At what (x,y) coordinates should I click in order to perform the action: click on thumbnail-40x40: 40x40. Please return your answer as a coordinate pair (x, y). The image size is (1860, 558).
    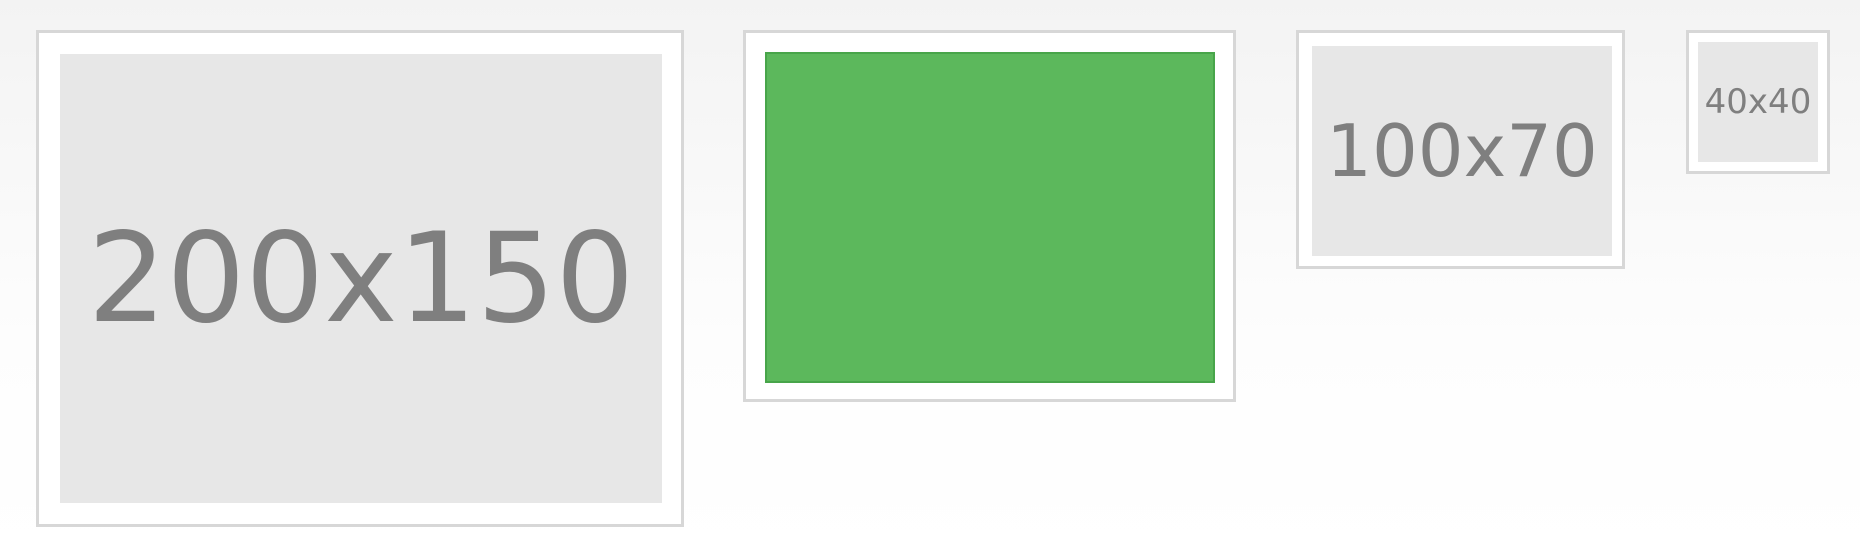
    Looking at the image, I should click on (1758, 102).